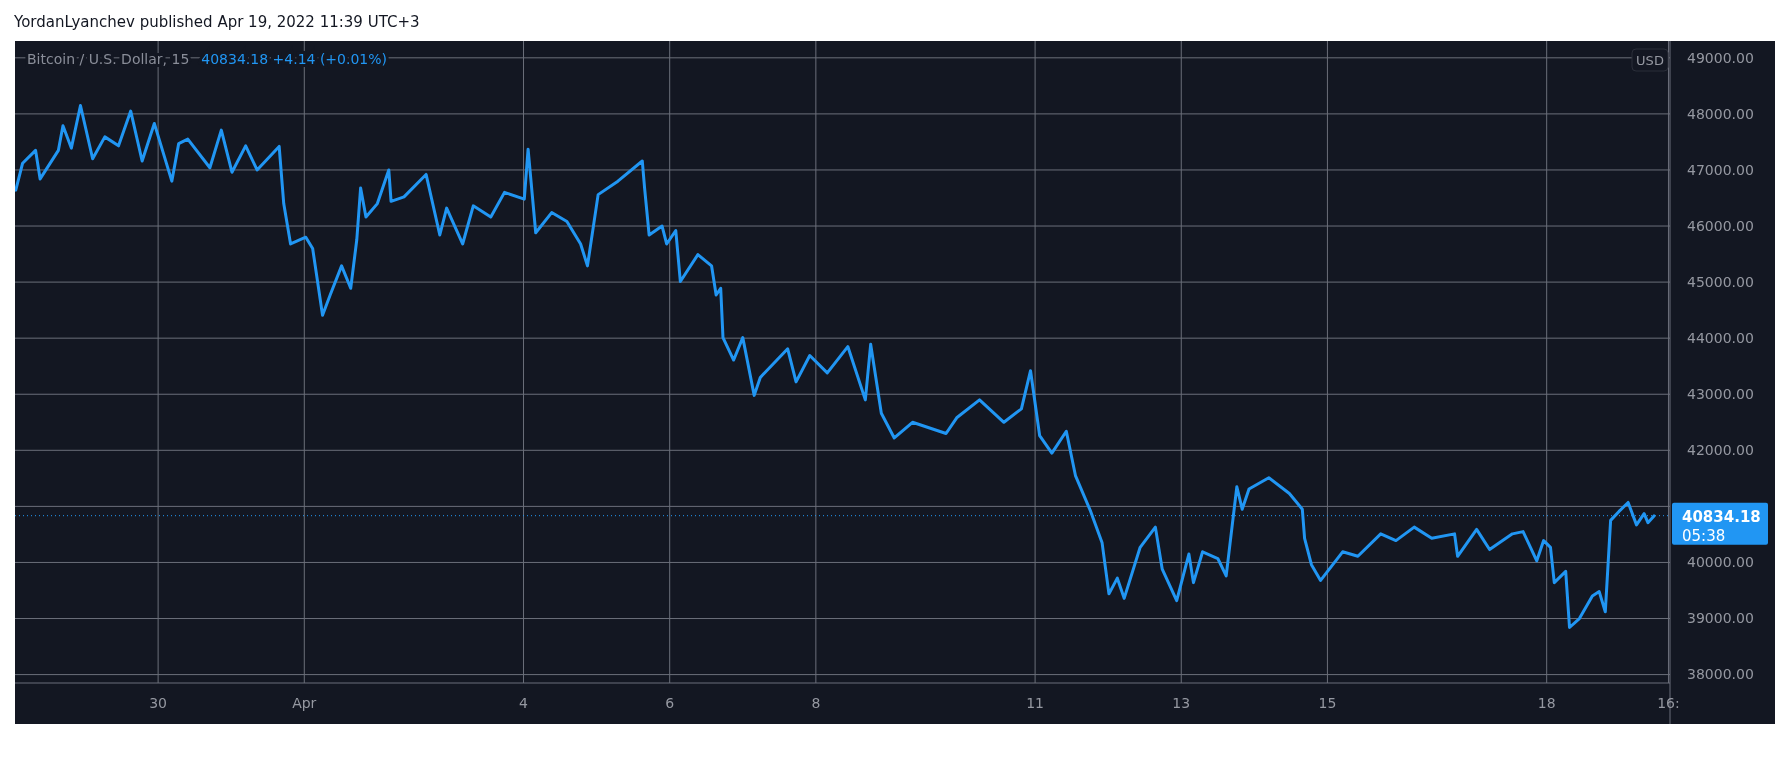 The height and width of the screenshot is (778, 1791). Describe the element at coordinates (1720, 169) in the screenshot. I see `y-tick-label: 47000.00` at that location.